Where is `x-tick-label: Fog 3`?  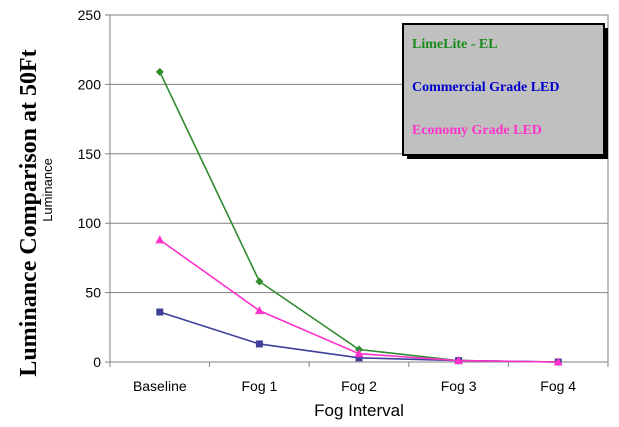
x-tick-label: Fog 3 is located at coordinates (459, 386).